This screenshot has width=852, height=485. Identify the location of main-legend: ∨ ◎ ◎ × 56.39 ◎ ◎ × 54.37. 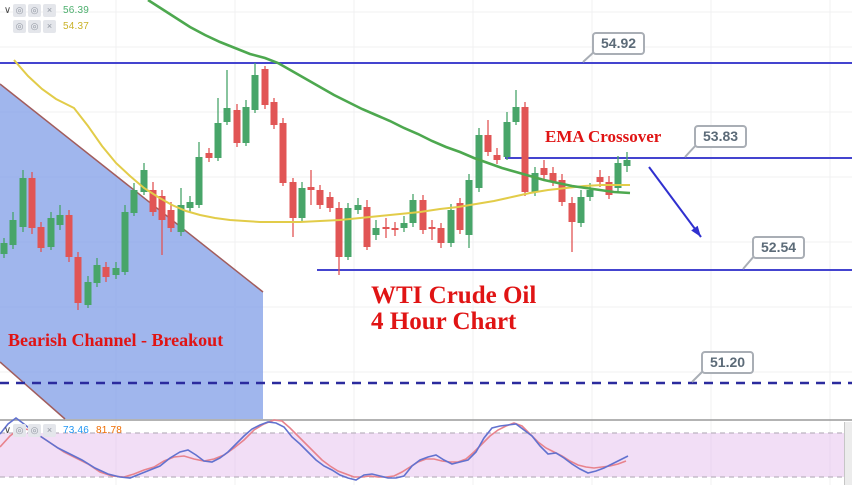
(45, 19).